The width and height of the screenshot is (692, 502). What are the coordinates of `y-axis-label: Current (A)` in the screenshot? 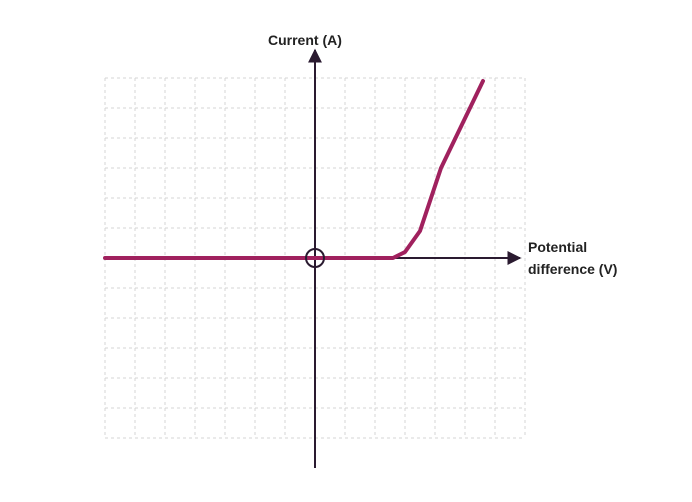 It's located at (305, 40).